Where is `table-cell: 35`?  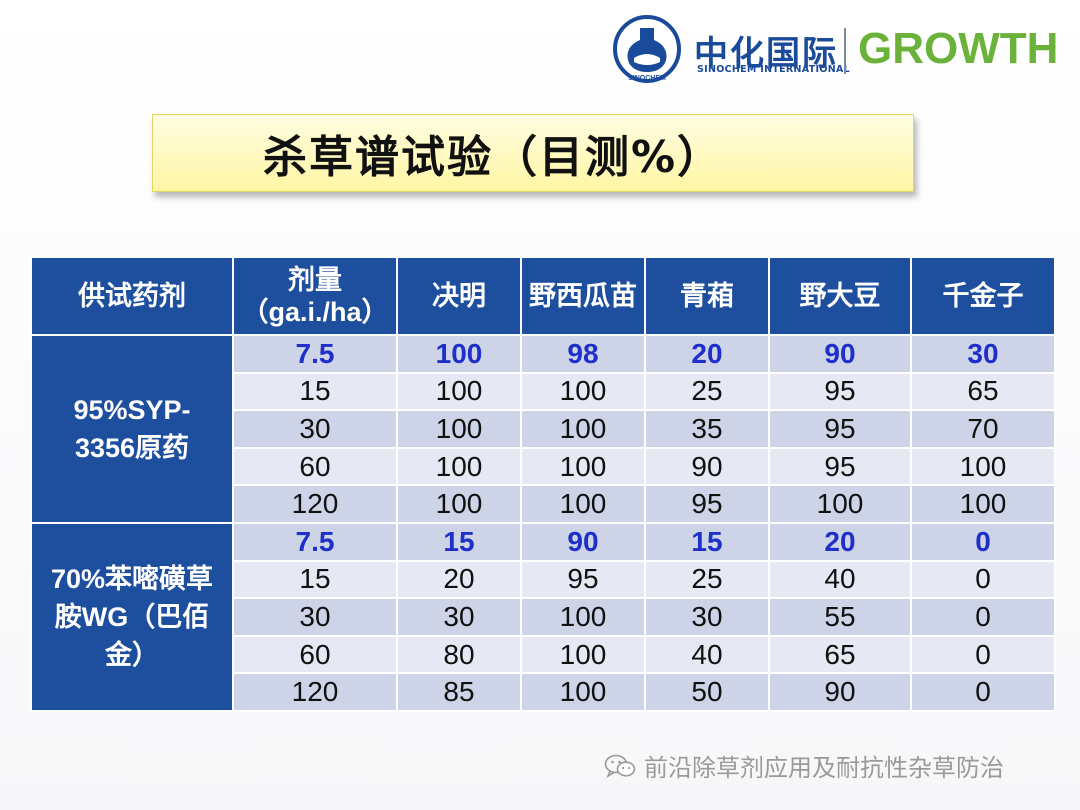
table-cell: 35 is located at coordinates (707, 429).